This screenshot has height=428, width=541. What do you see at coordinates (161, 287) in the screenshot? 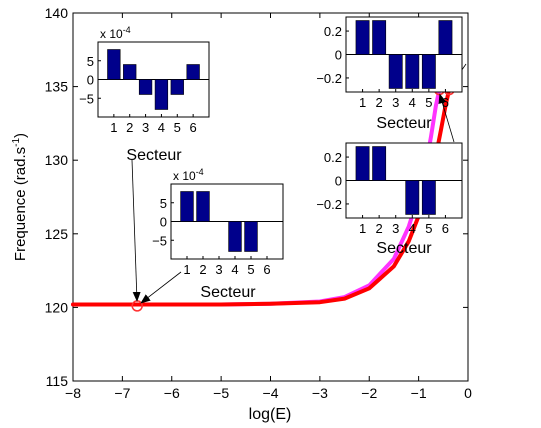
I see `inset-2-arrow` at bounding box center [161, 287].